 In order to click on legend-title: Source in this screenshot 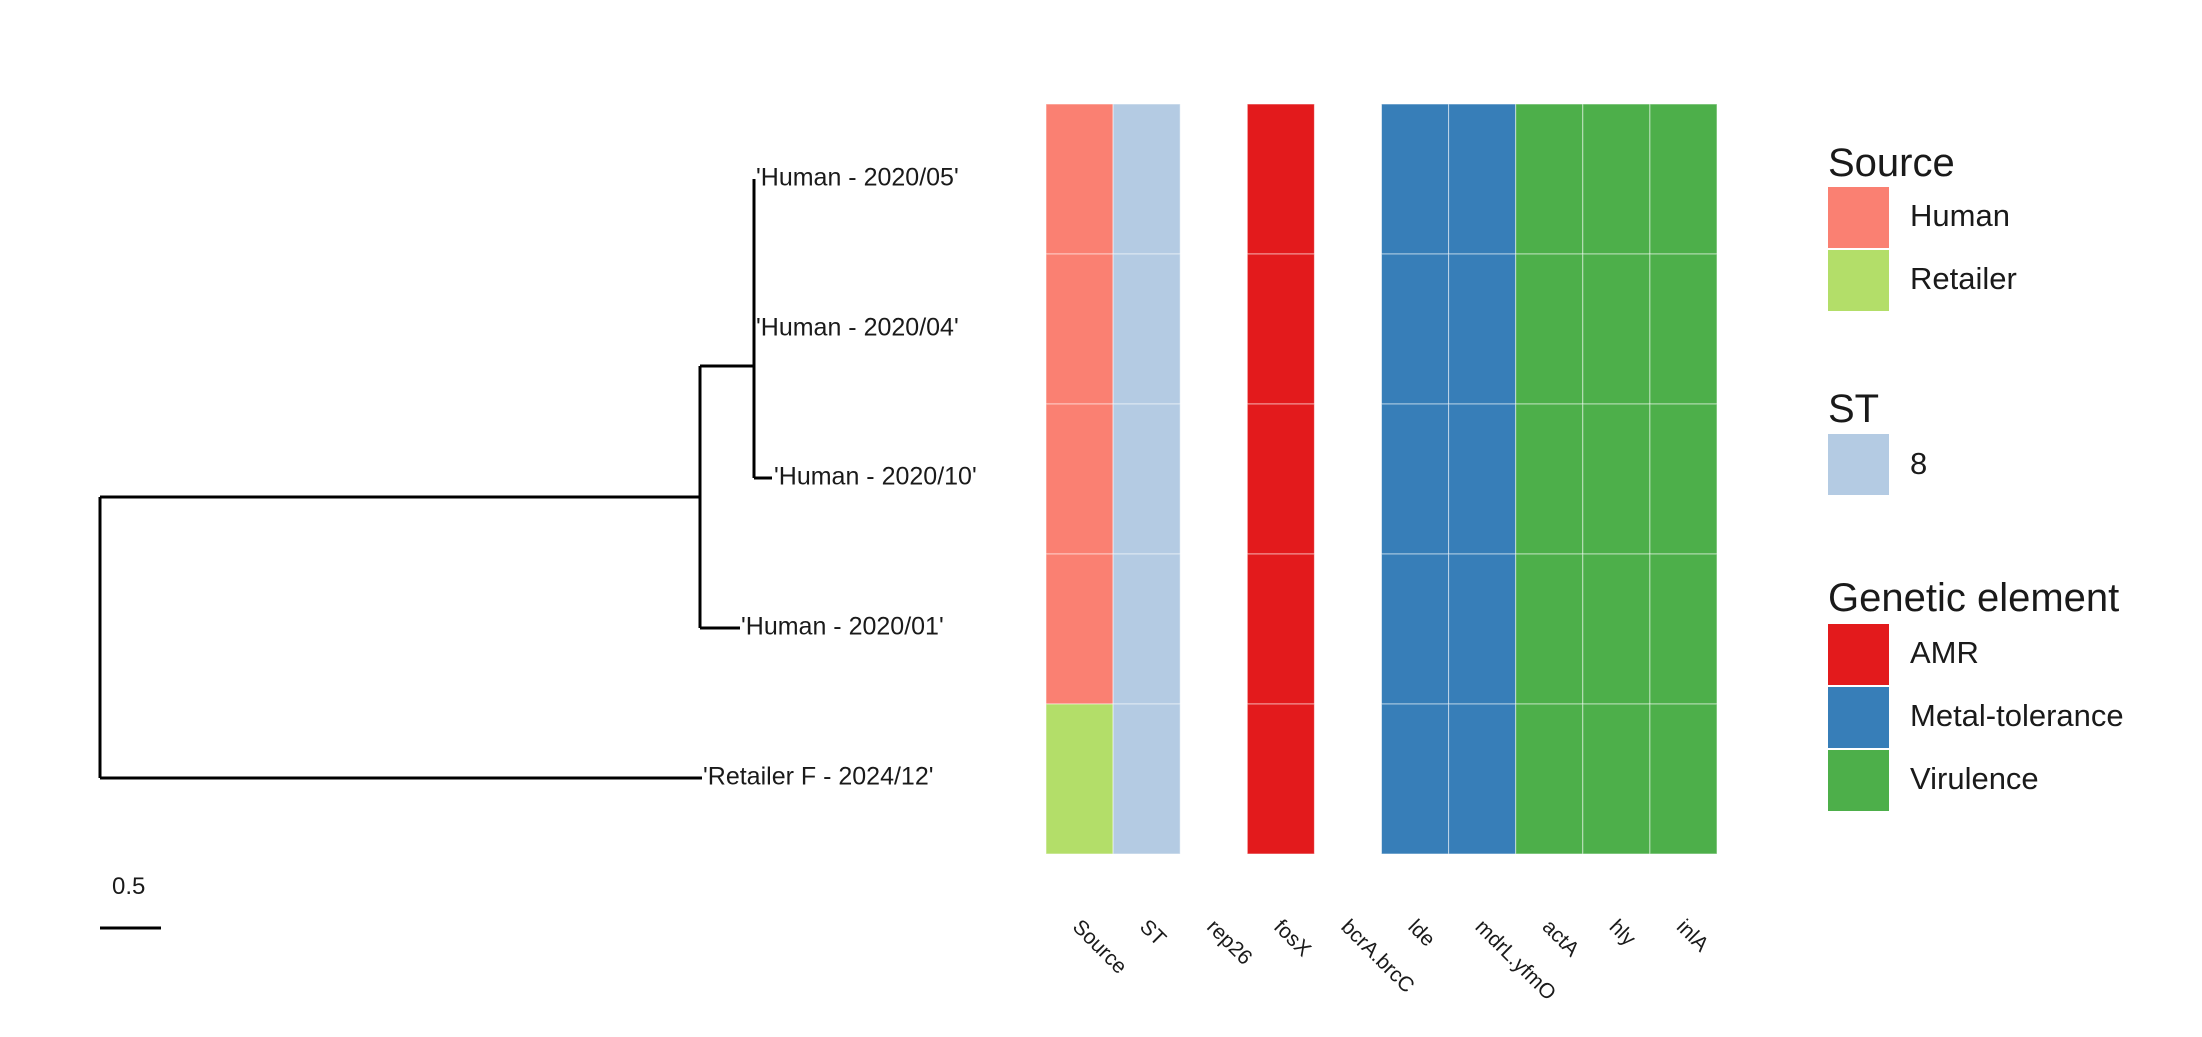, I will do `click(1891, 163)`.